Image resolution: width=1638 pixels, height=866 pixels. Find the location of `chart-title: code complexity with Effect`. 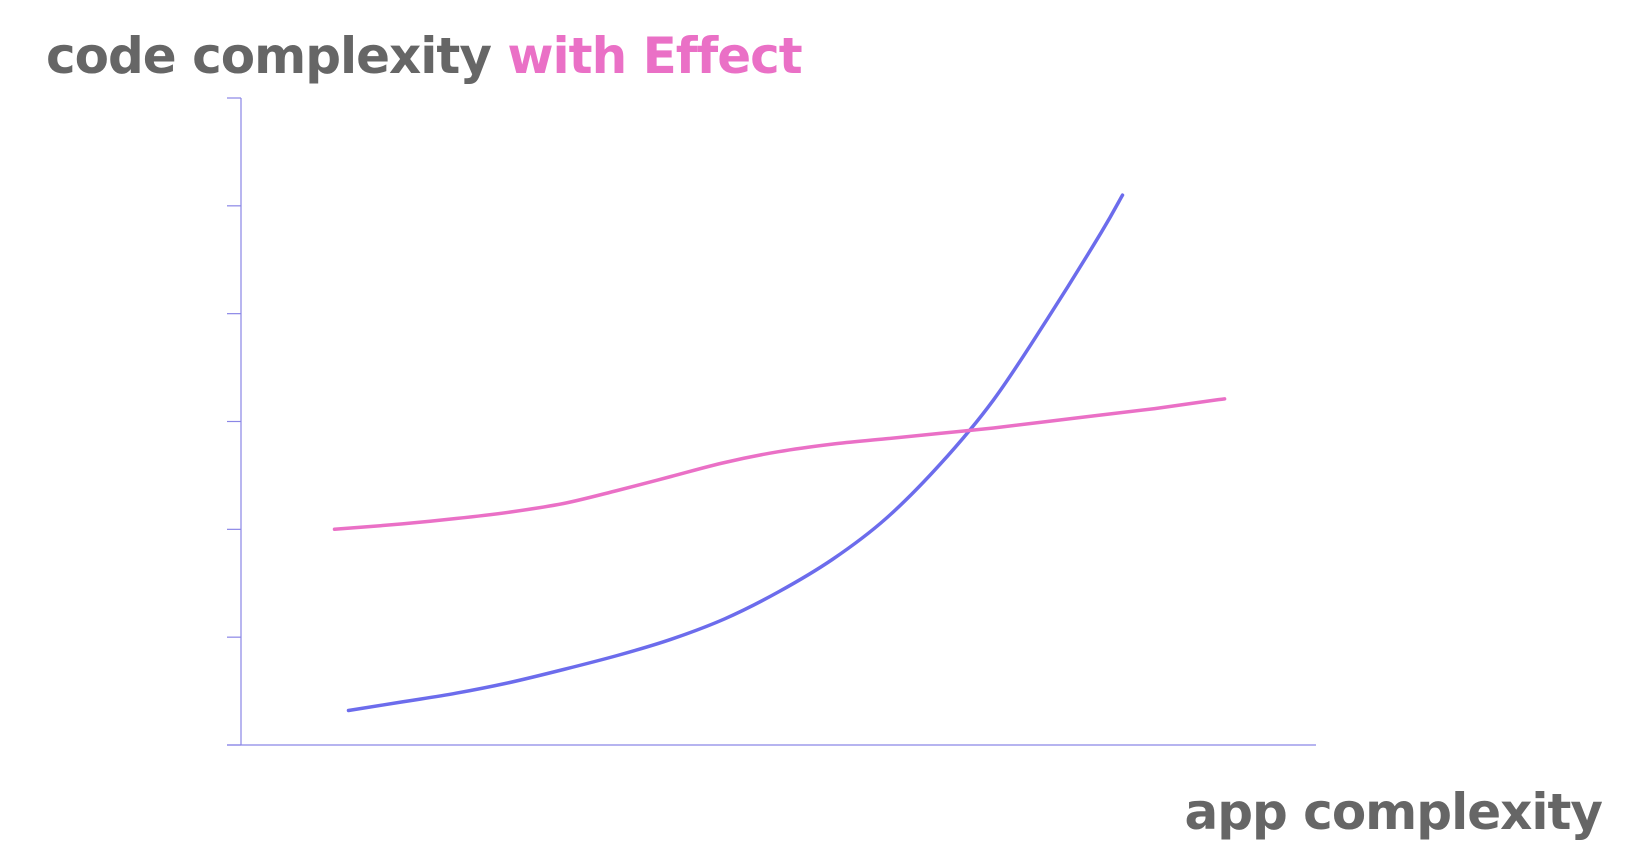

chart-title: code complexity with Effect is located at coordinates (424, 56).